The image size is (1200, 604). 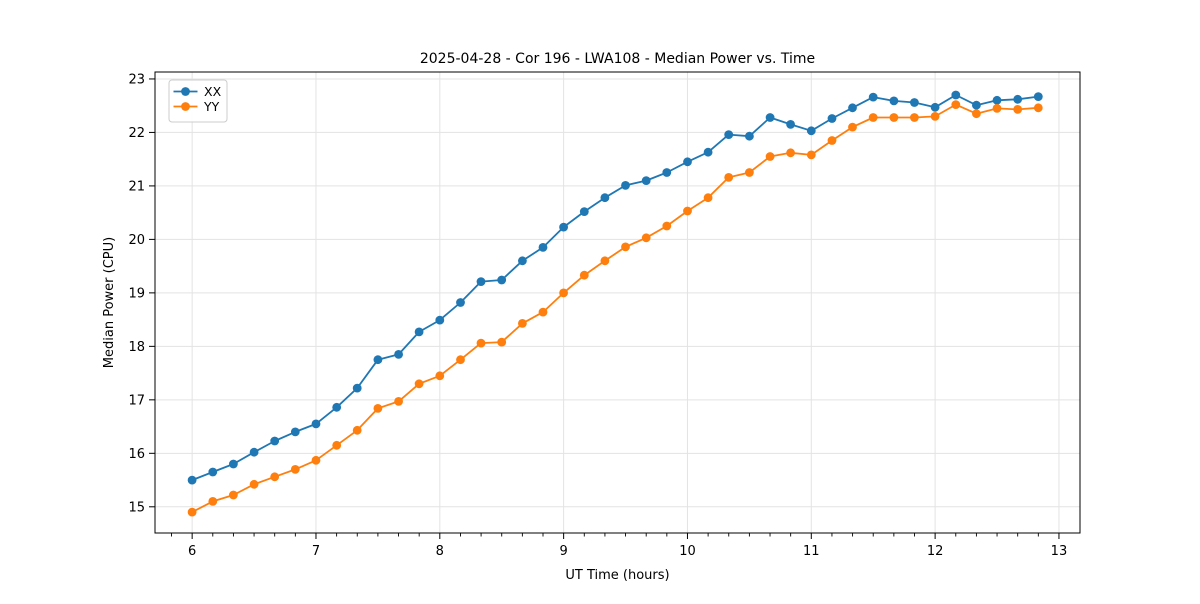 What do you see at coordinates (136, 347) in the screenshot?
I see `y-tick-label: 18` at bounding box center [136, 347].